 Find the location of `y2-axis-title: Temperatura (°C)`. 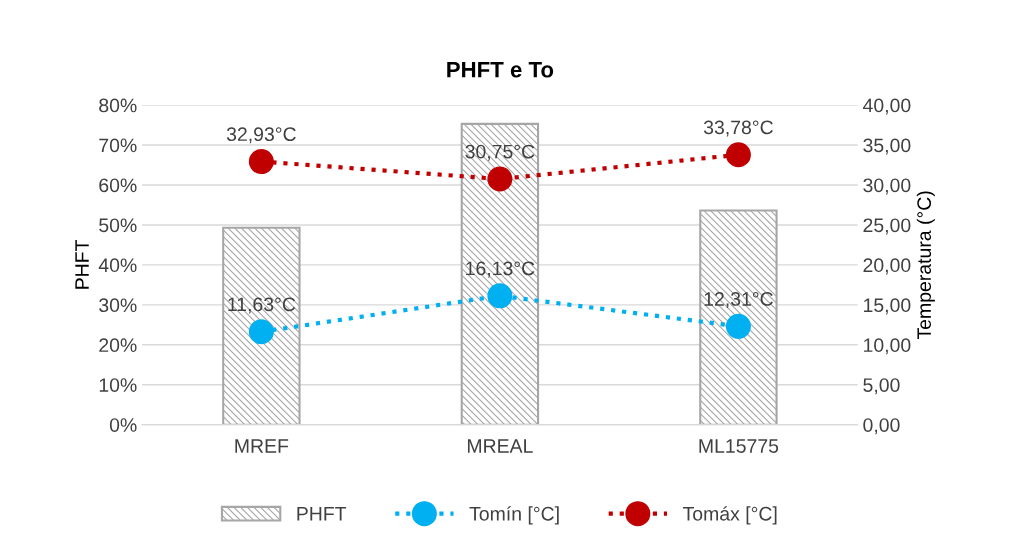

y2-axis-title: Temperatura (°C) is located at coordinates (925, 265).